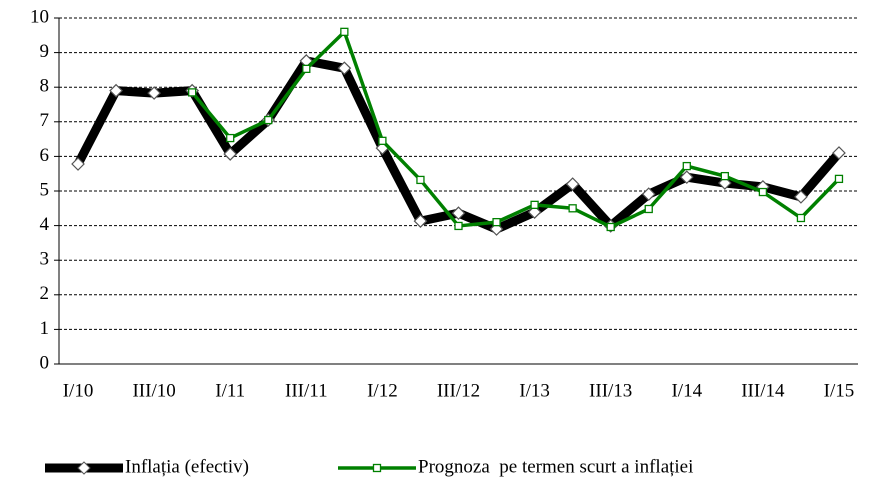 This screenshot has height=486, width=871. Describe the element at coordinates (839, 390) in the screenshot. I see `x-tick-label: I/15` at that location.